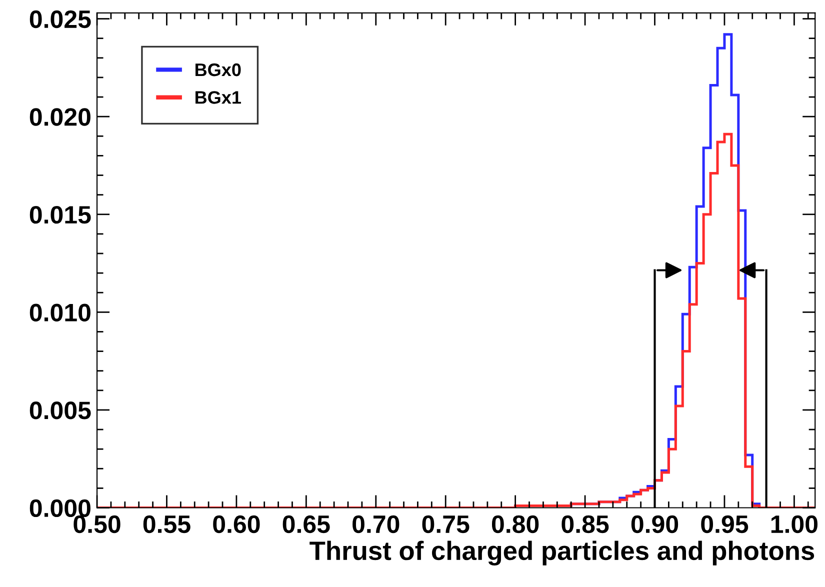 Image resolution: width=825 pixels, height=587 pixels. What do you see at coordinates (236, 524) in the screenshot?
I see `x-tick-label: 0.60` at bounding box center [236, 524].